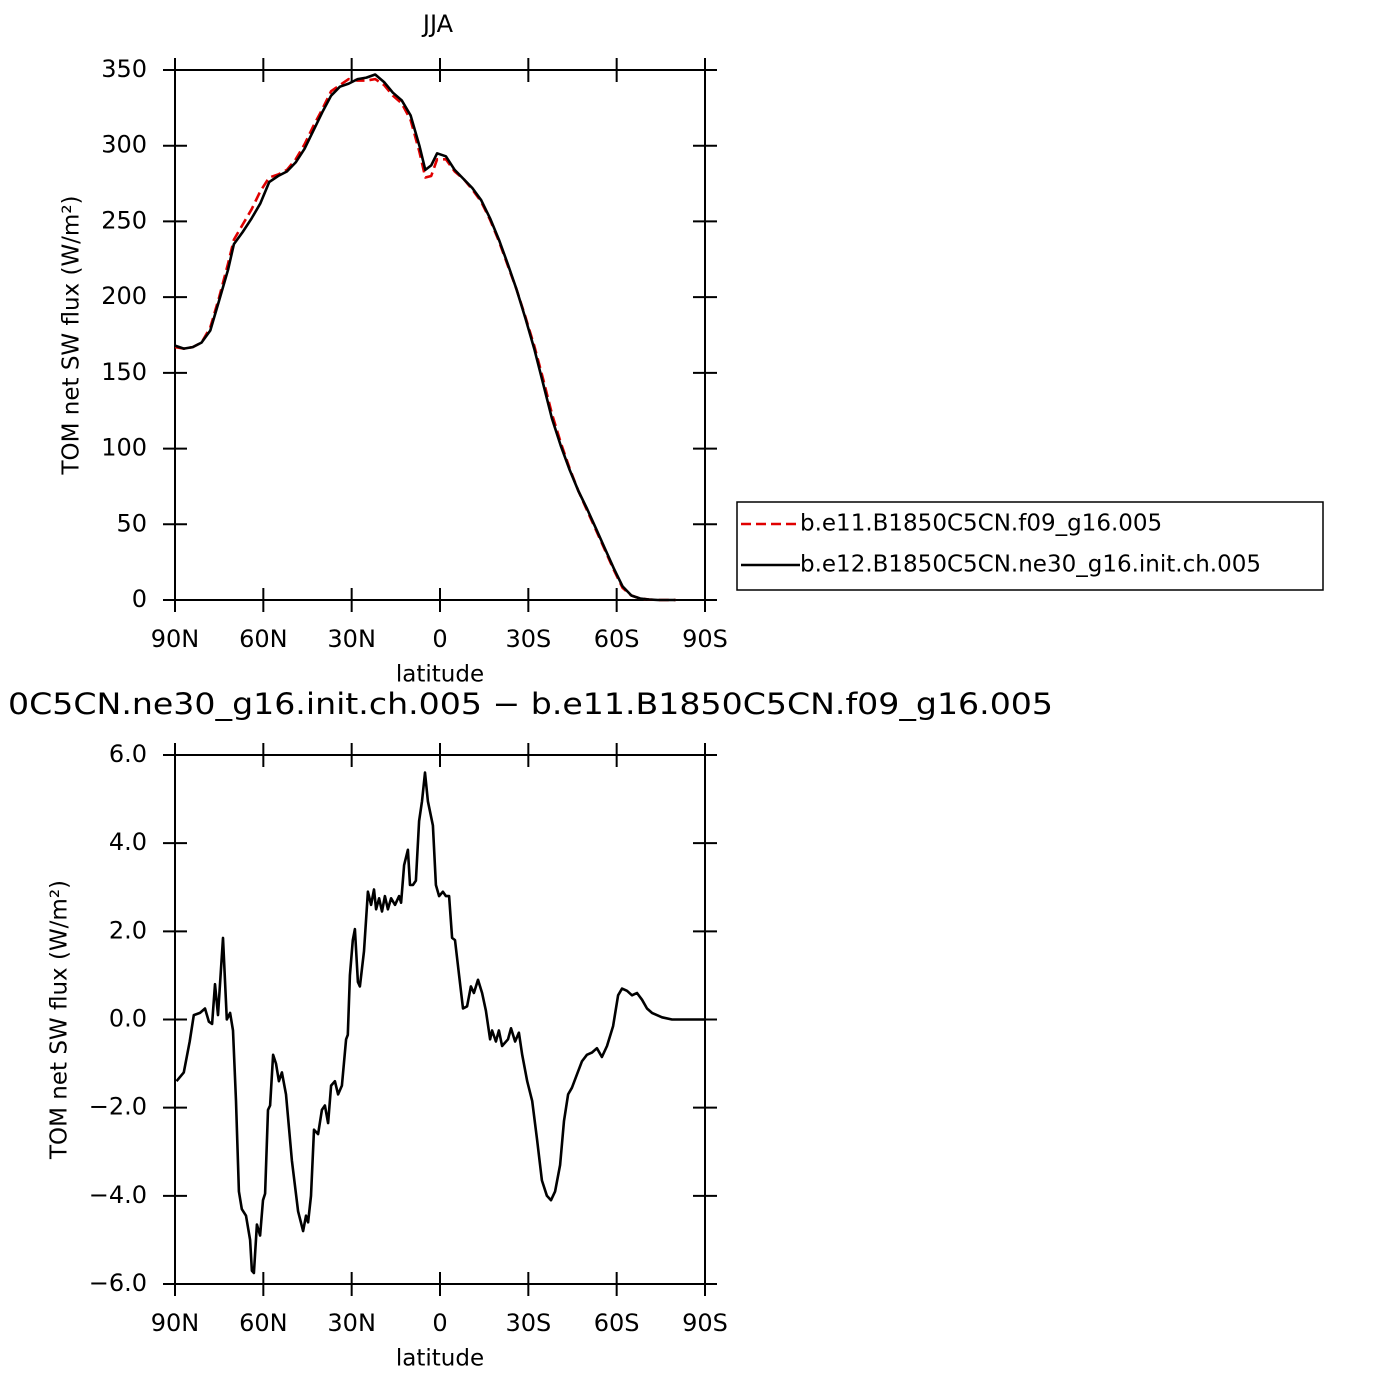 The image size is (1380, 1381). What do you see at coordinates (124, 220) in the screenshot?
I see `y-tick-label: 250` at bounding box center [124, 220].